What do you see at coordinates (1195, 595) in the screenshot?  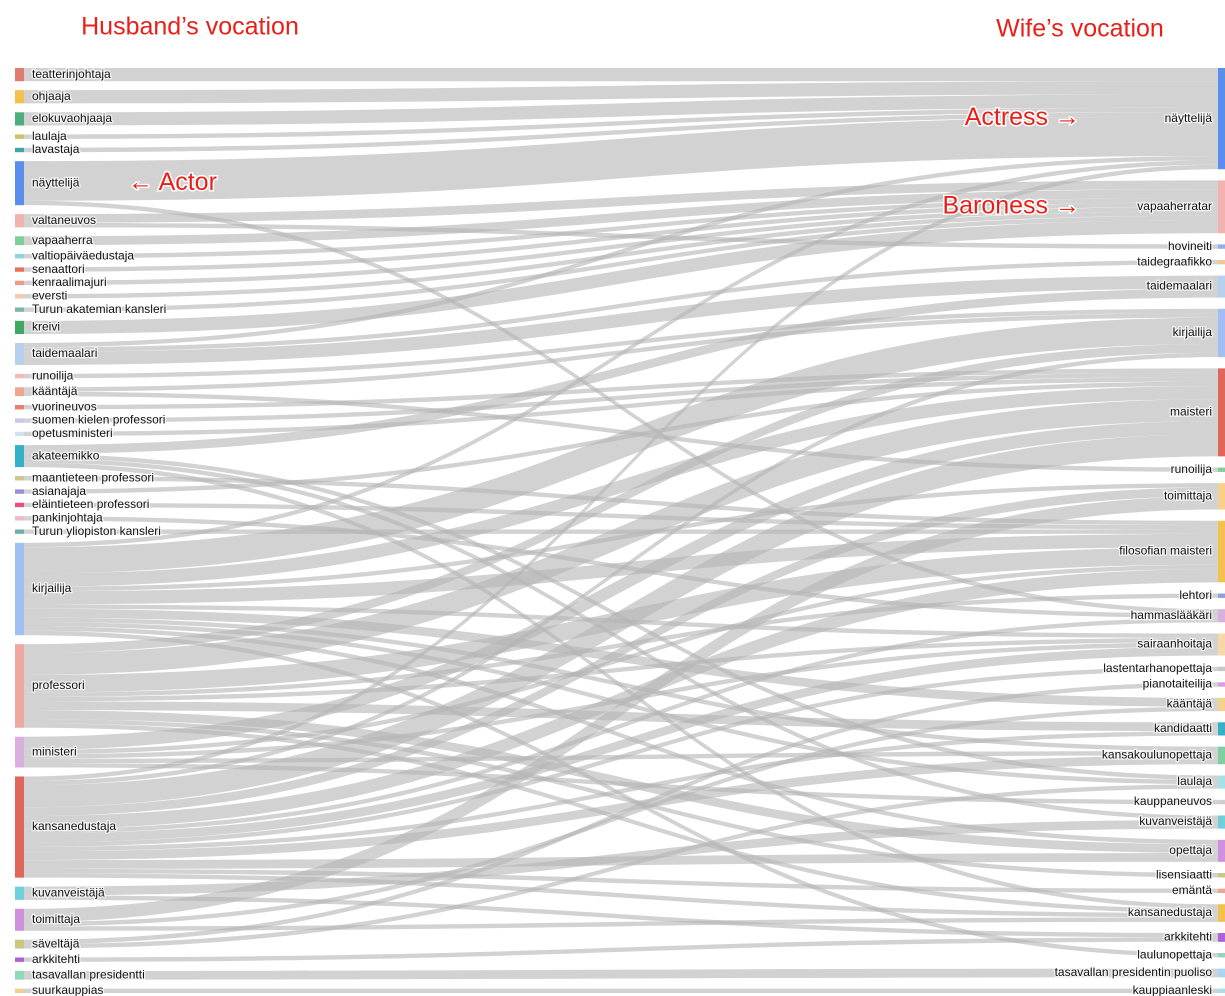 I see `right-node-label: lehtori` at bounding box center [1195, 595].